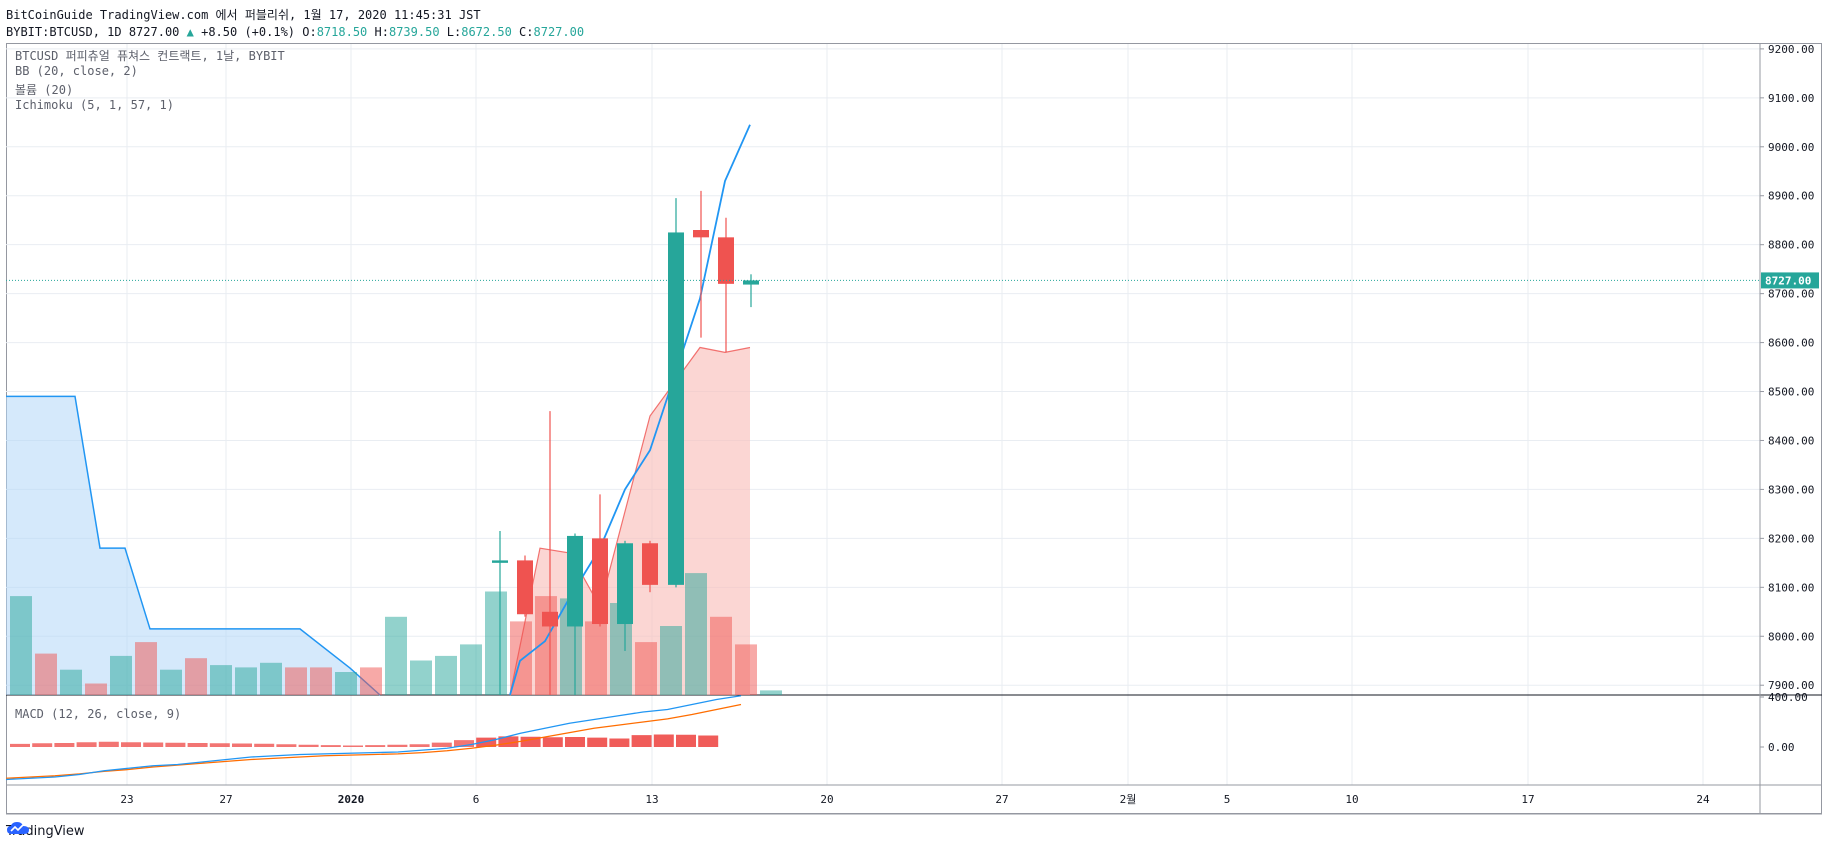 Image resolution: width=1828 pixels, height=849 pixels. What do you see at coordinates (342, 32) in the screenshot?
I see `open-value: 8718.50` at bounding box center [342, 32].